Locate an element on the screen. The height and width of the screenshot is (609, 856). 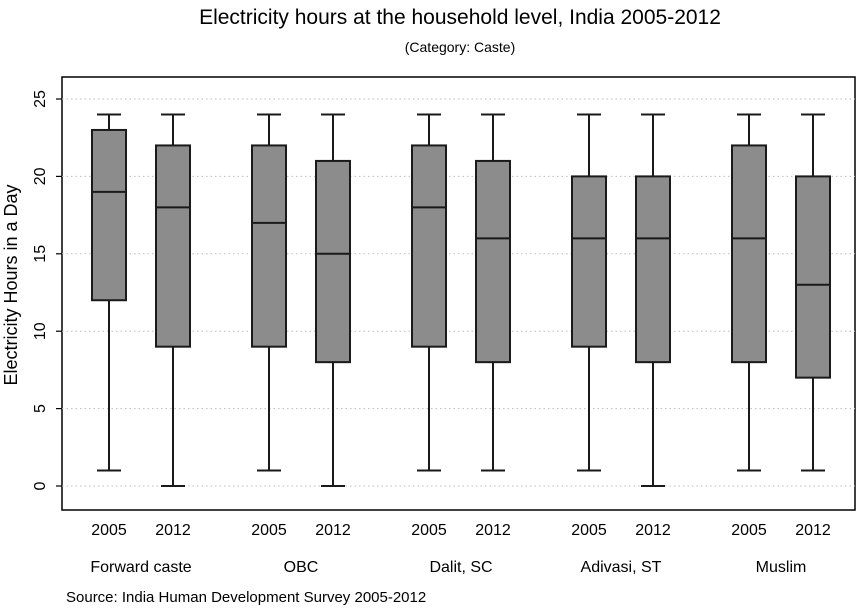
group-label: OBC is located at coordinates (301, 567).